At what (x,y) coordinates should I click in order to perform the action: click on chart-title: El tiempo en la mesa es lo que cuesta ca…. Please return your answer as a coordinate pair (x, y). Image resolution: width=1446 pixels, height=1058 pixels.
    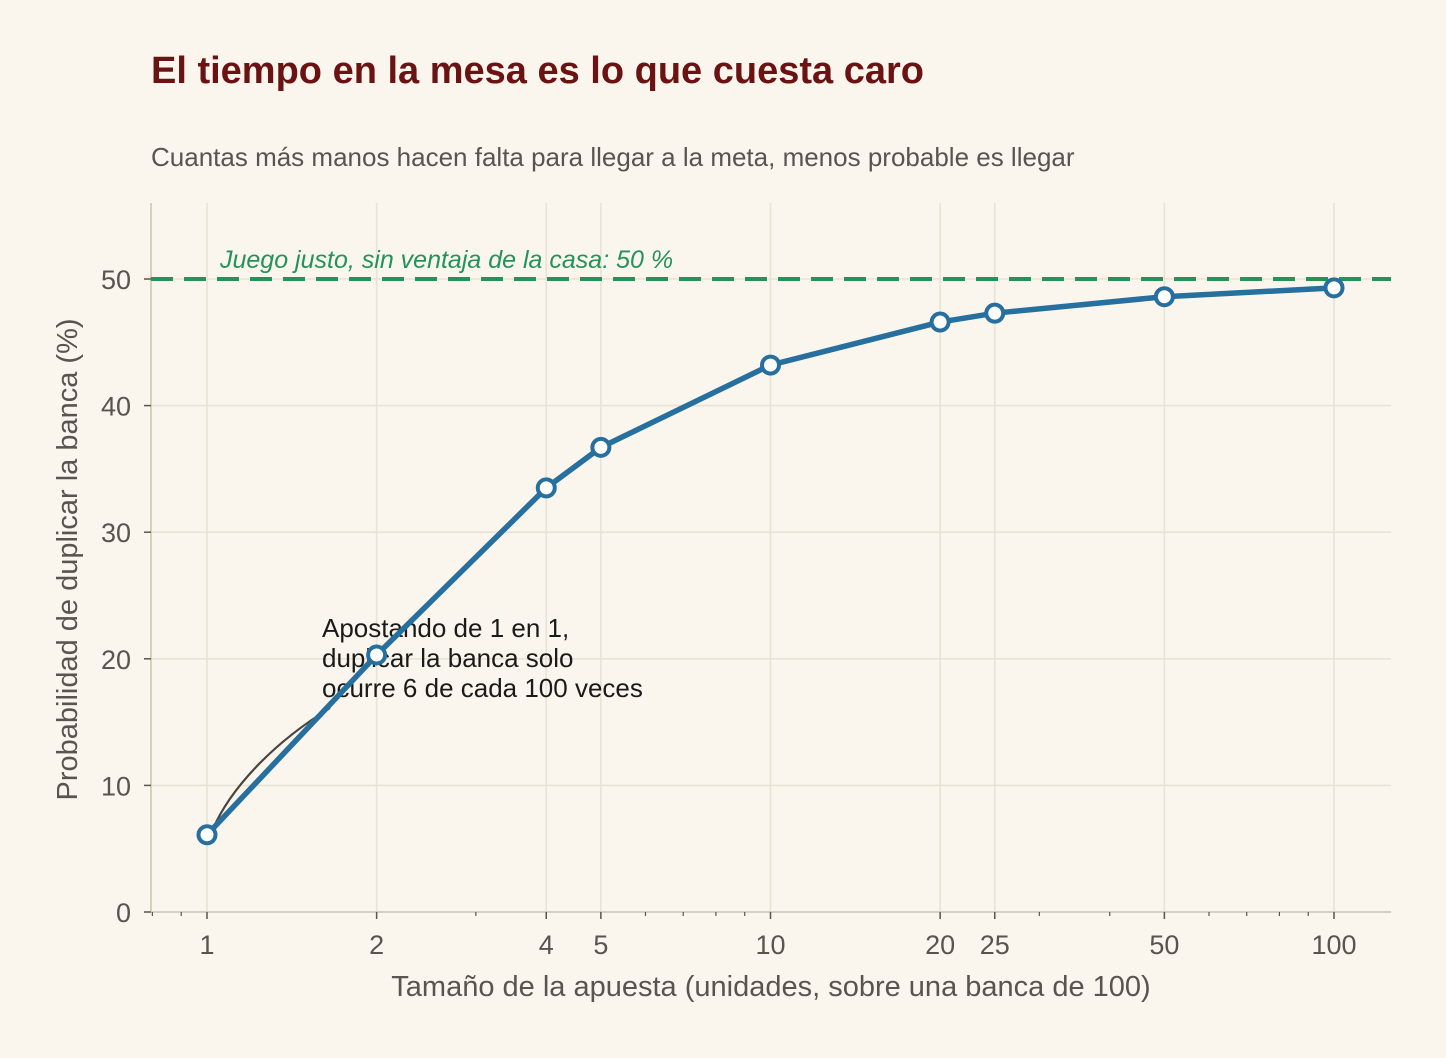
    Looking at the image, I should click on (537, 71).